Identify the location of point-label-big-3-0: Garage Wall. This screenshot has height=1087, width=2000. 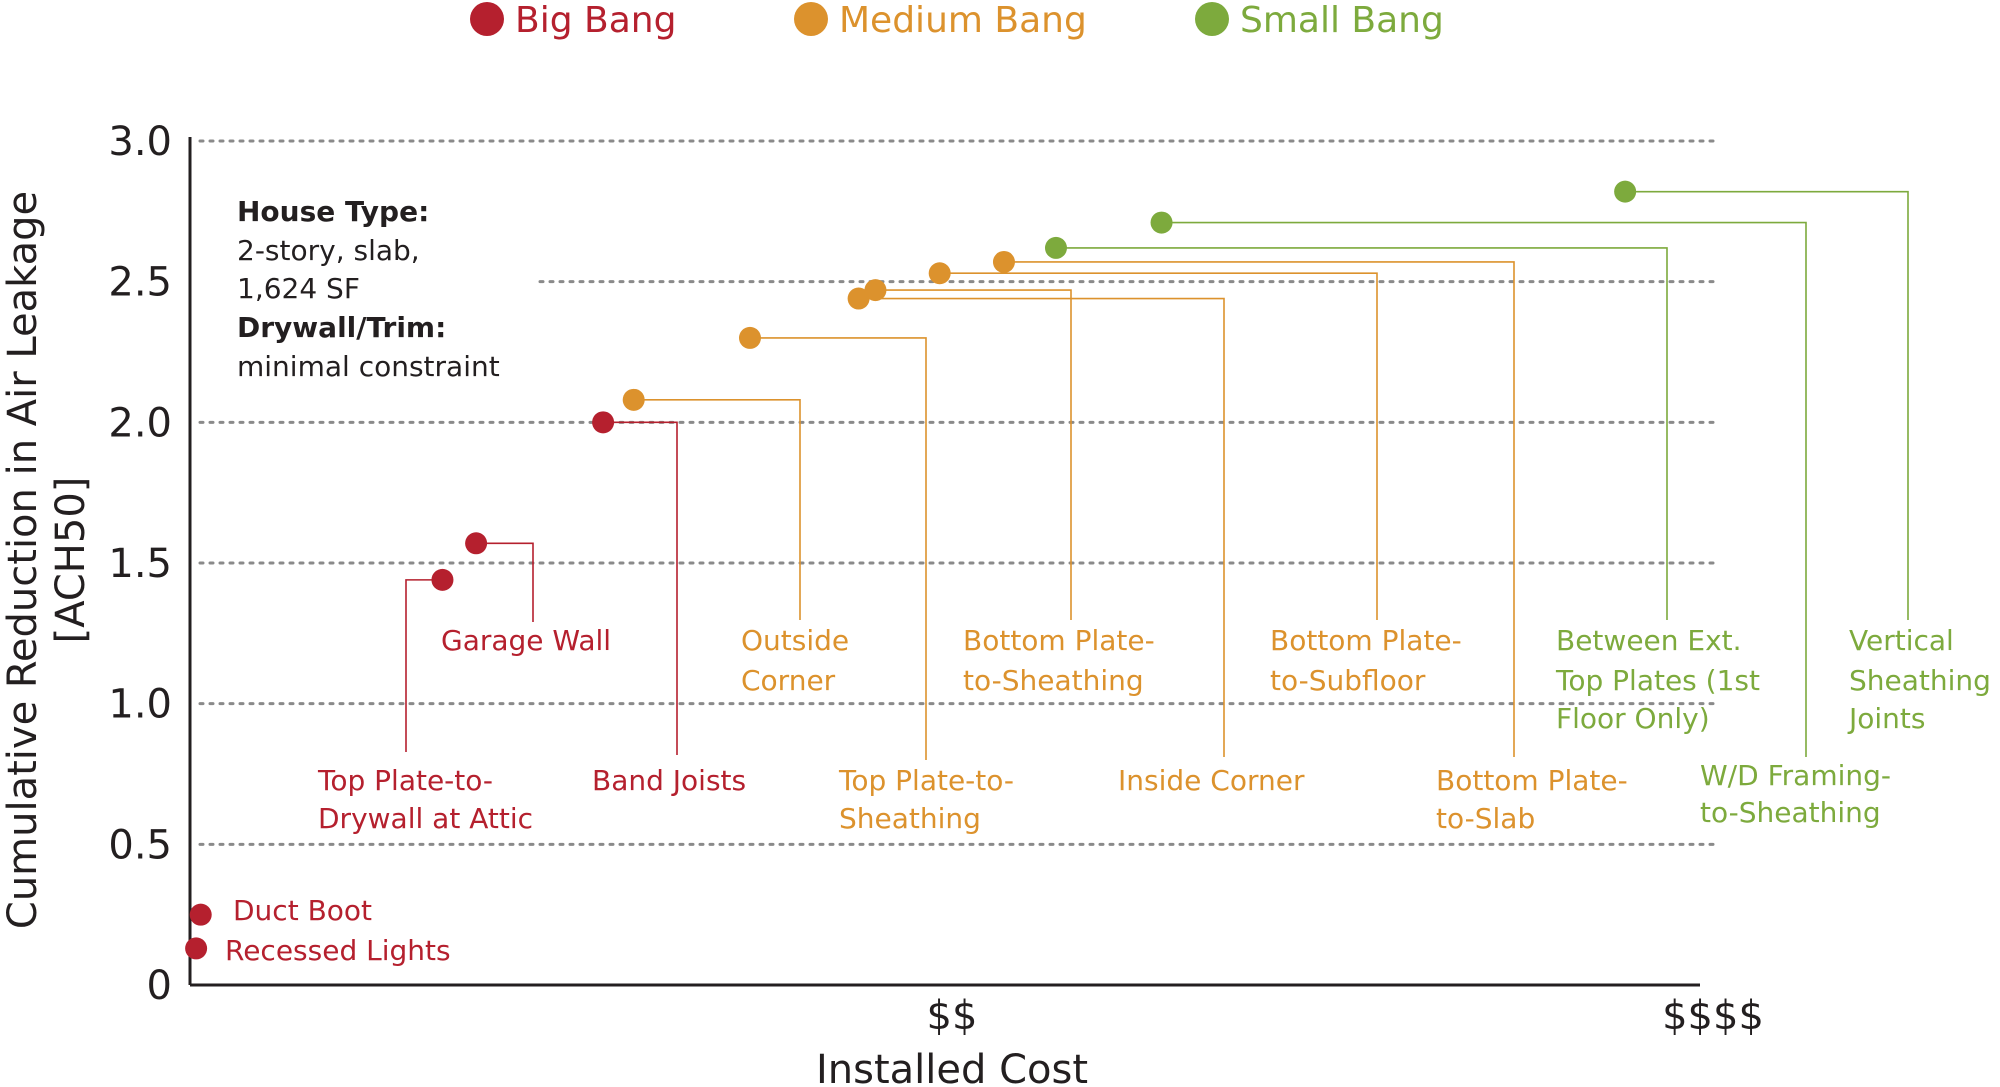
(526, 640).